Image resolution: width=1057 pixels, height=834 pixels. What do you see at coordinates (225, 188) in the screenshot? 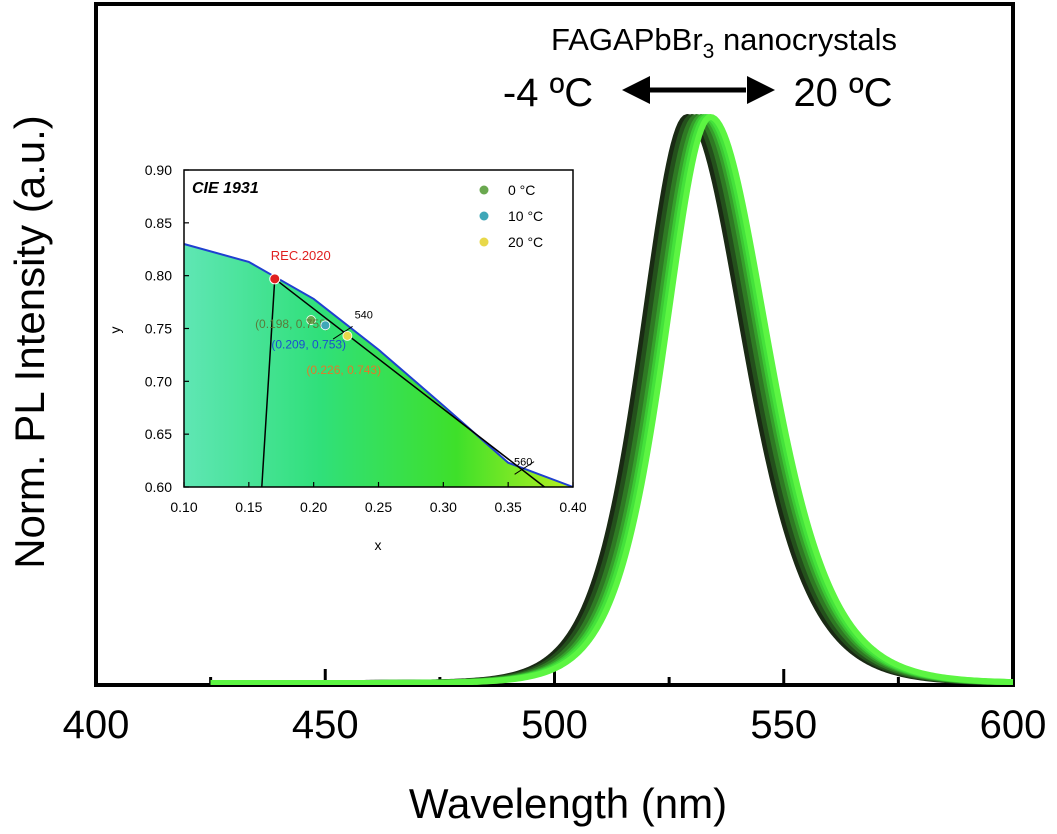
I see `inset-cie-label: CIE 1931` at bounding box center [225, 188].